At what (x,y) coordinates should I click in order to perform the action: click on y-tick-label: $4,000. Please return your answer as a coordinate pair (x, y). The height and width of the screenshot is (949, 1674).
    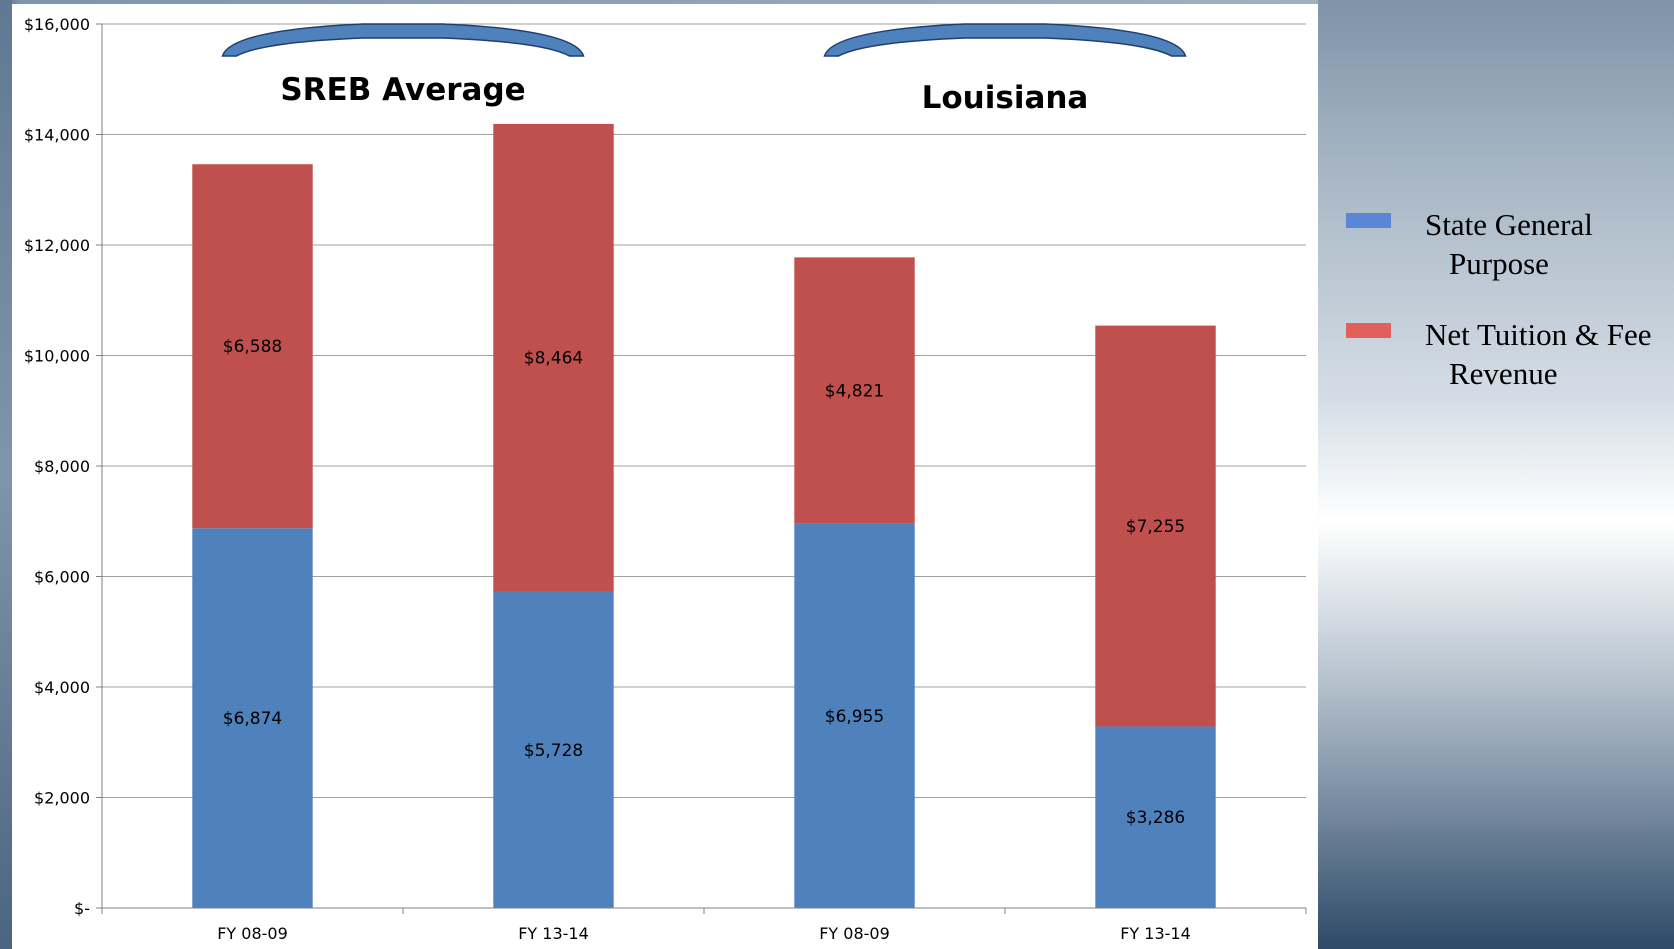
    Looking at the image, I should click on (62, 687).